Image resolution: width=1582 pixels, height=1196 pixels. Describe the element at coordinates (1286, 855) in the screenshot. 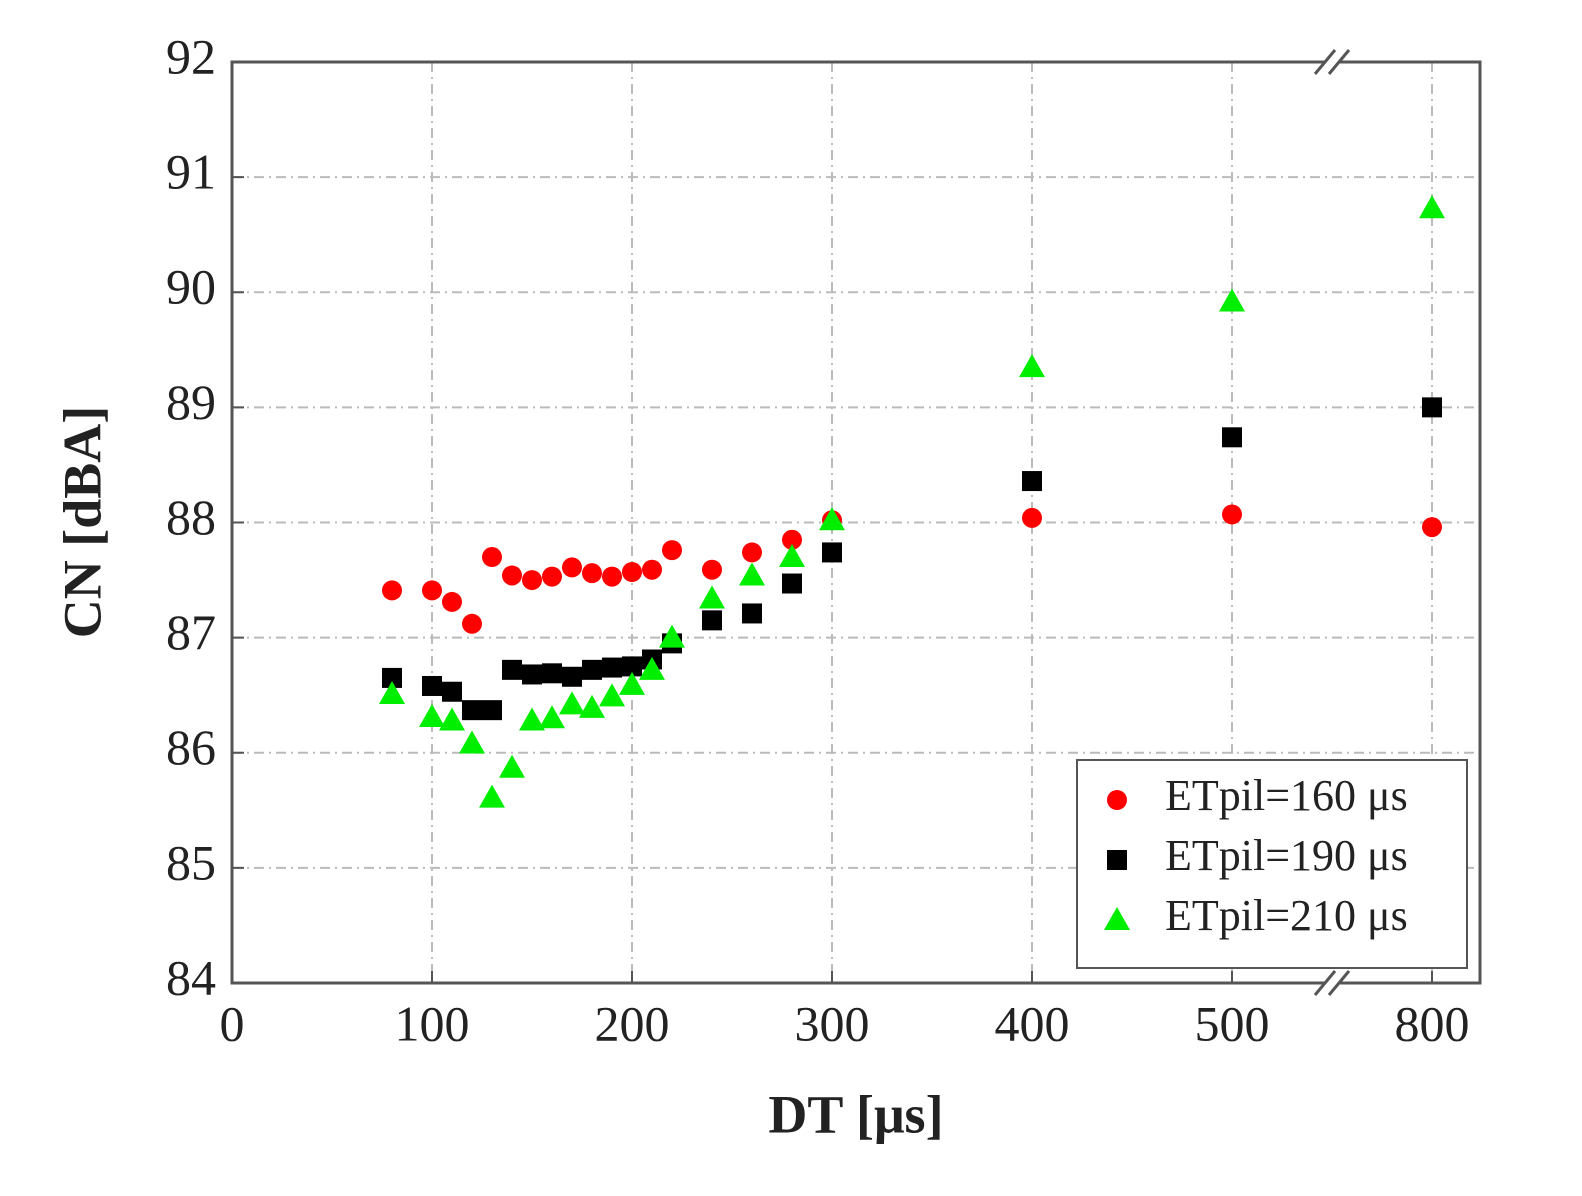

I see `legend-label: ETpil=190 μs` at that location.